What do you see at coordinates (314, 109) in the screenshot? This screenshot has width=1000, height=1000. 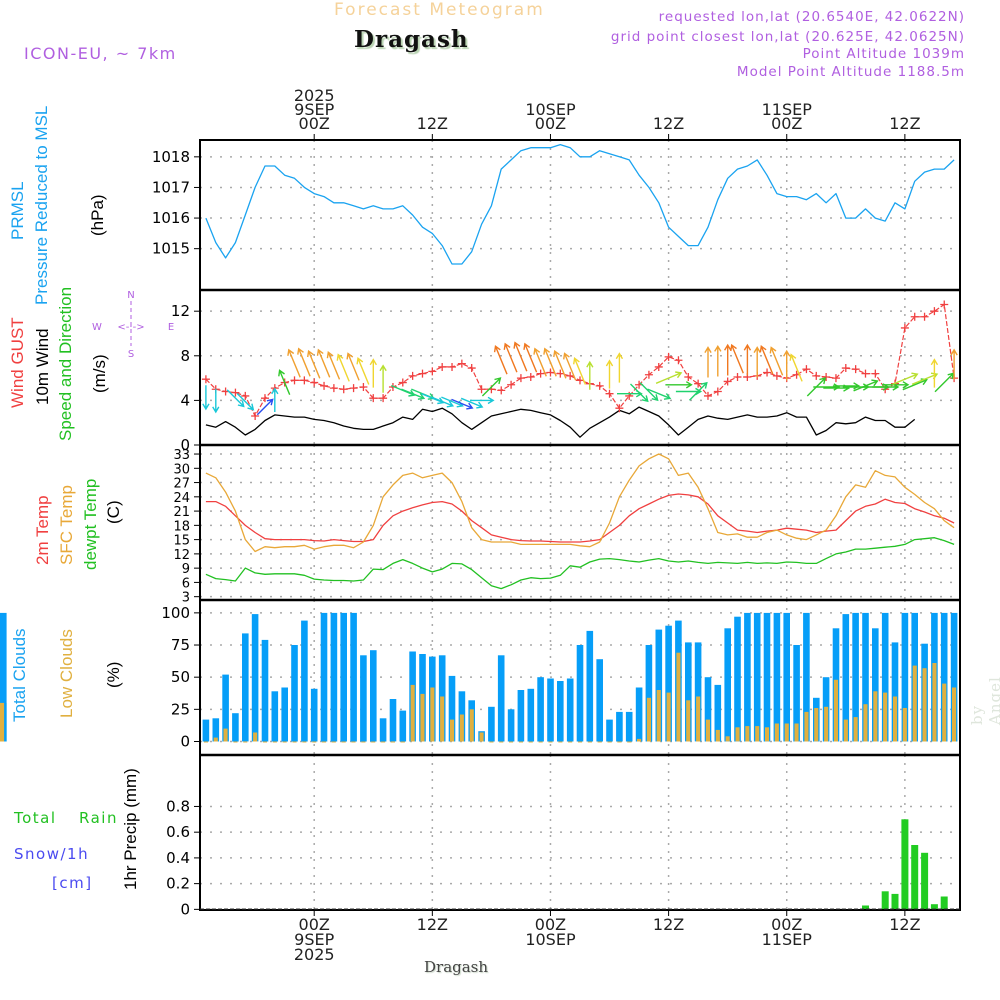 I see `top-axis-label: 9SEP` at bounding box center [314, 109].